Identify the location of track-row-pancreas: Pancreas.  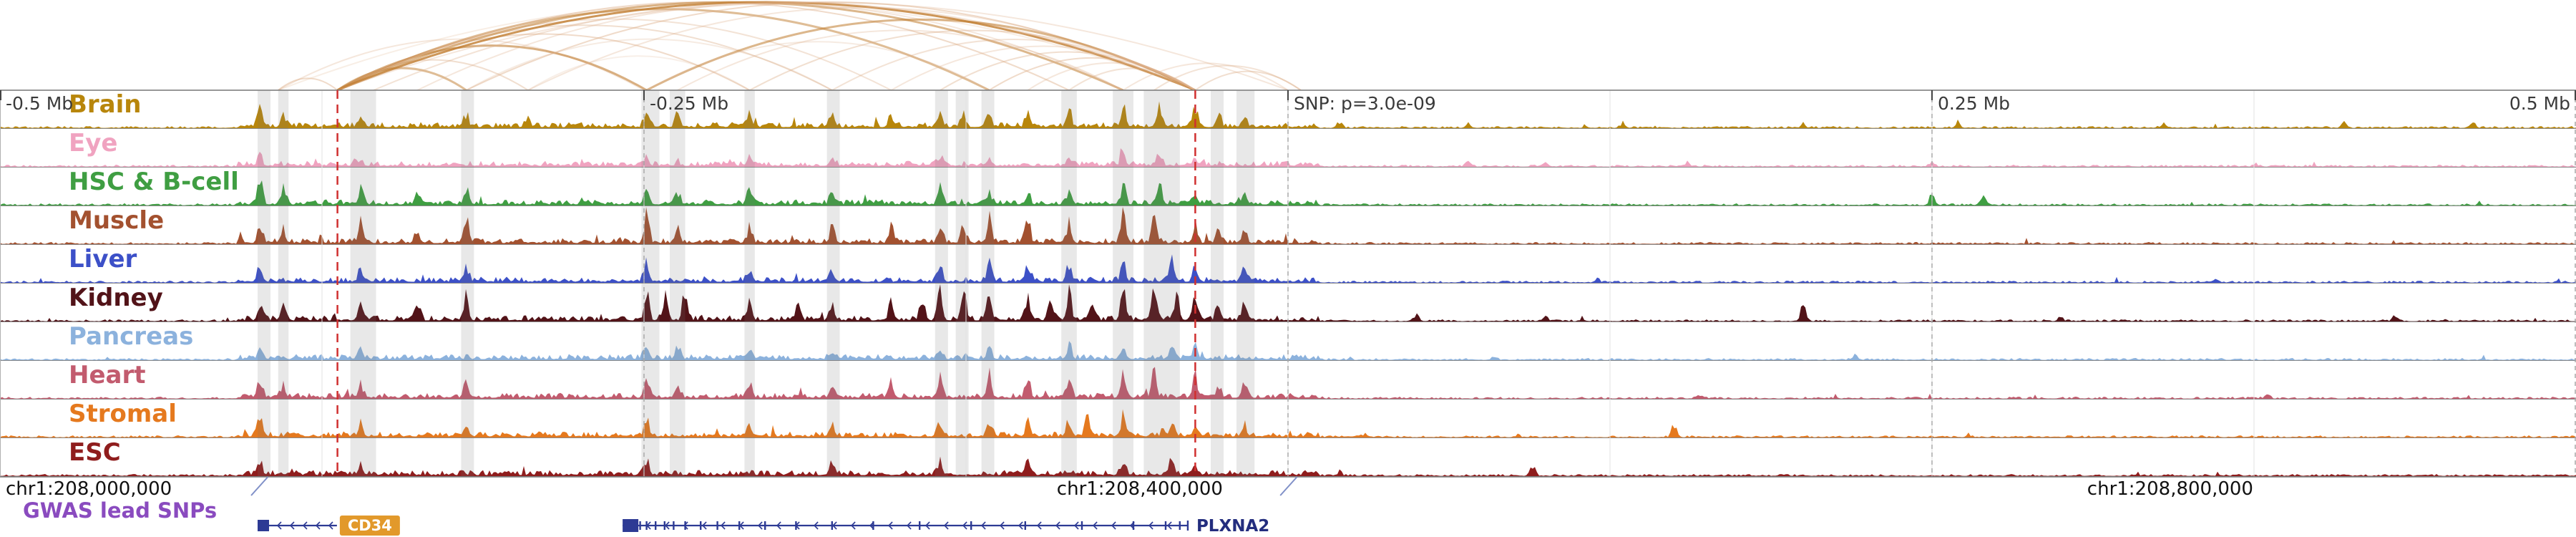
(1288, 341).